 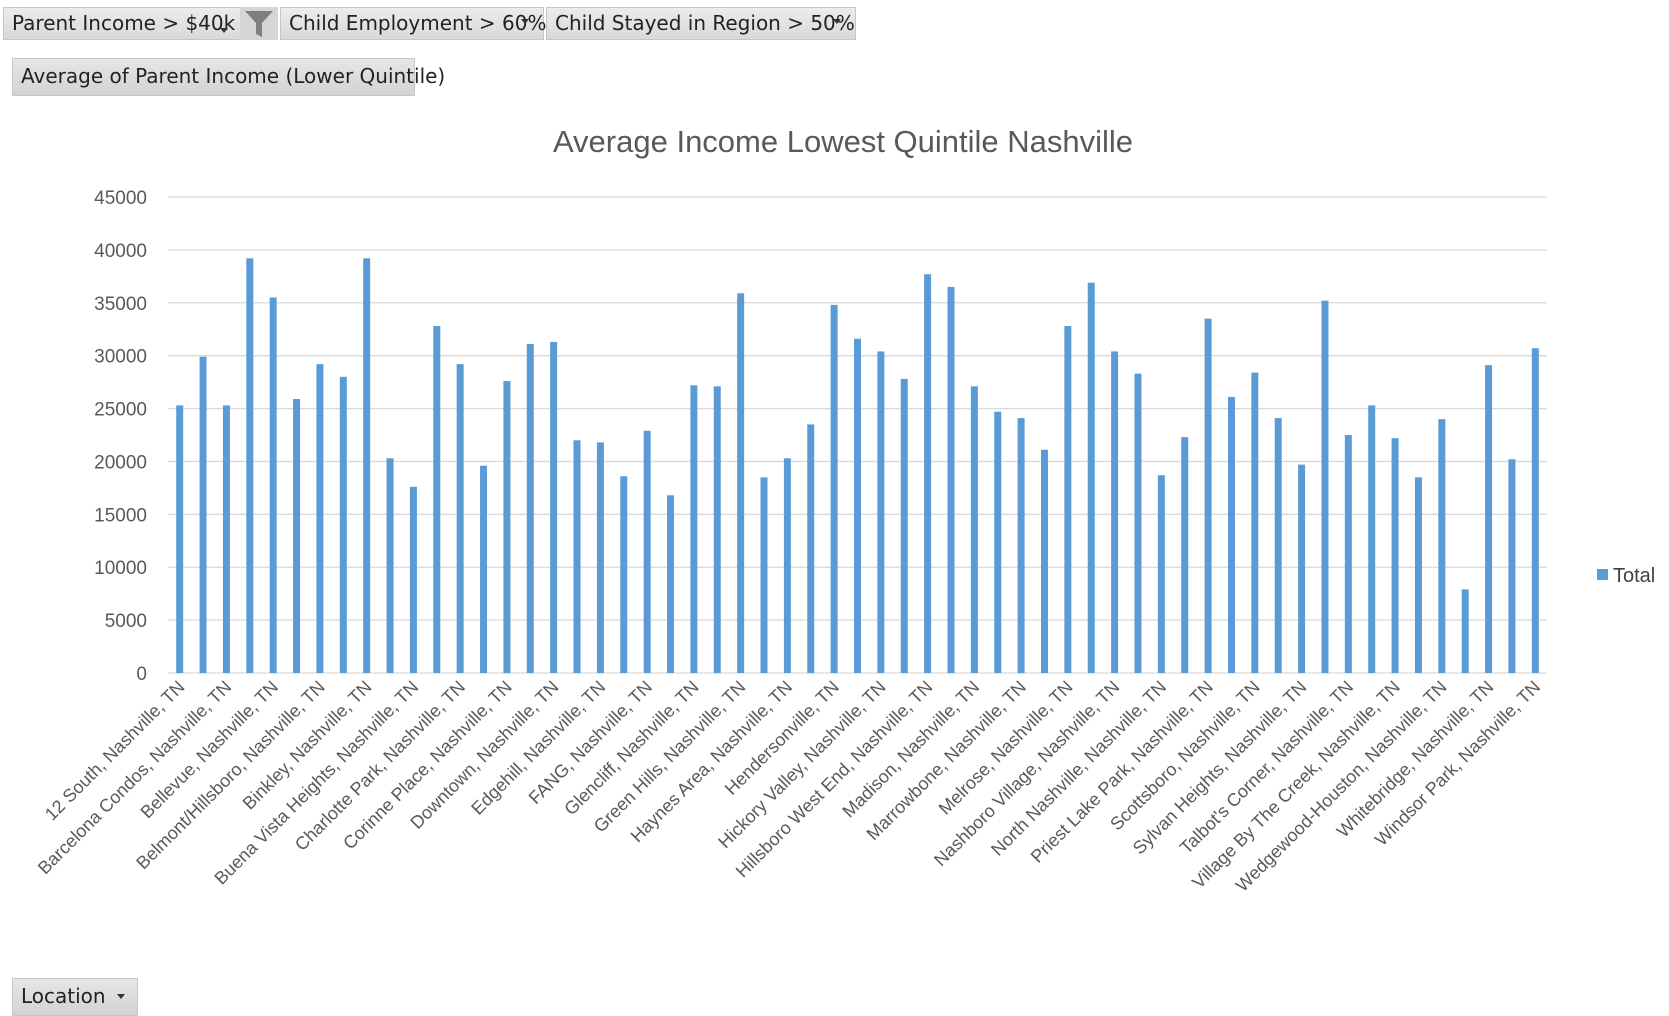 What do you see at coordinates (120, 251) in the screenshot?
I see `y-tick-label: 40000` at bounding box center [120, 251].